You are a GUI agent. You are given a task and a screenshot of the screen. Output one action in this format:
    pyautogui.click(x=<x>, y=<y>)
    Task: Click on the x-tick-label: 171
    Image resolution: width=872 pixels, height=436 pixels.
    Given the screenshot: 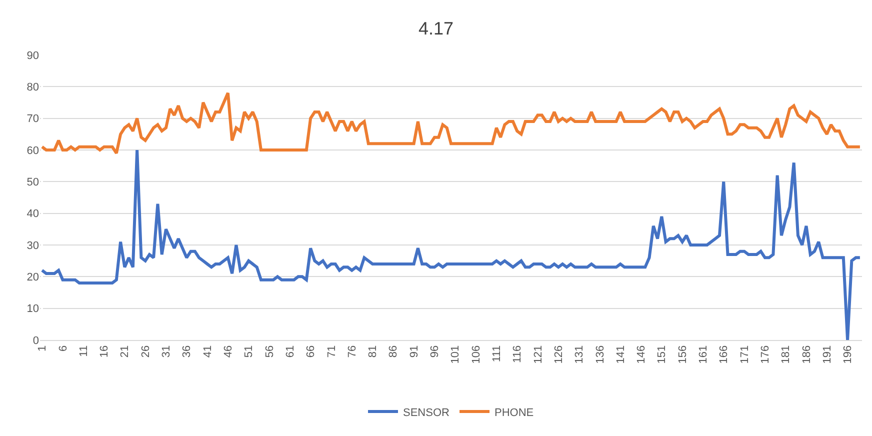 What is the action you would take?
    pyautogui.click(x=744, y=354)
    